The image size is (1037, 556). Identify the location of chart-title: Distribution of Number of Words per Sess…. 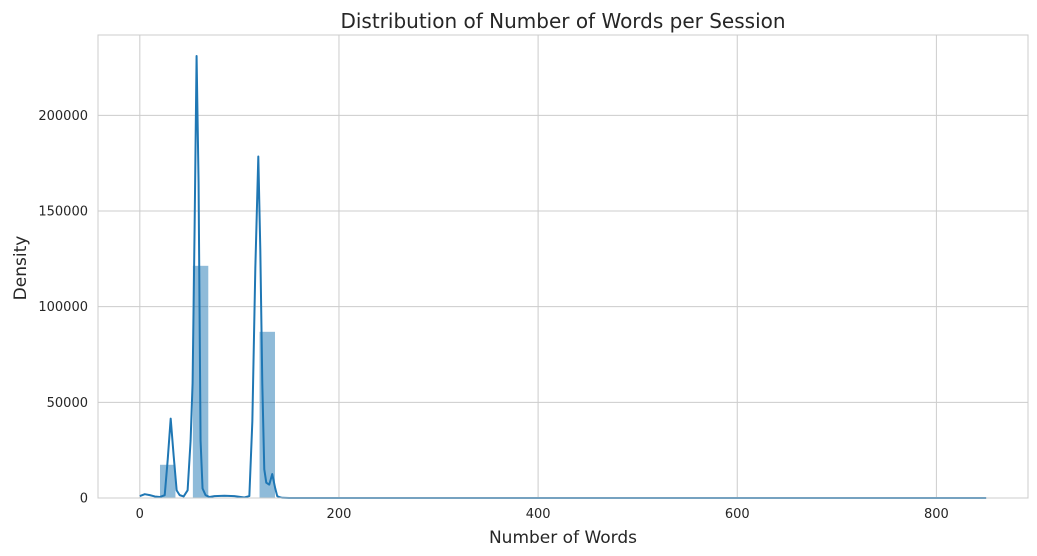
(562, 21).